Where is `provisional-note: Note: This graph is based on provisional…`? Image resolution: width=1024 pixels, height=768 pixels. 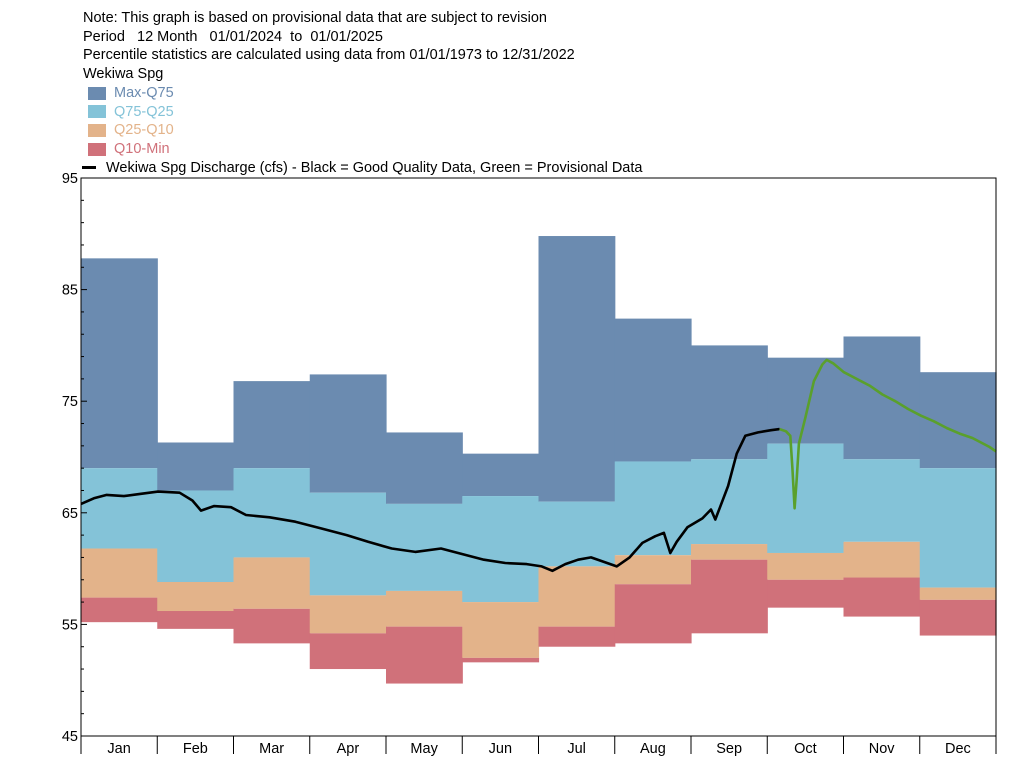 provisional-note: Note: This graph is based on provisional… is located at coordinates (315, 18).